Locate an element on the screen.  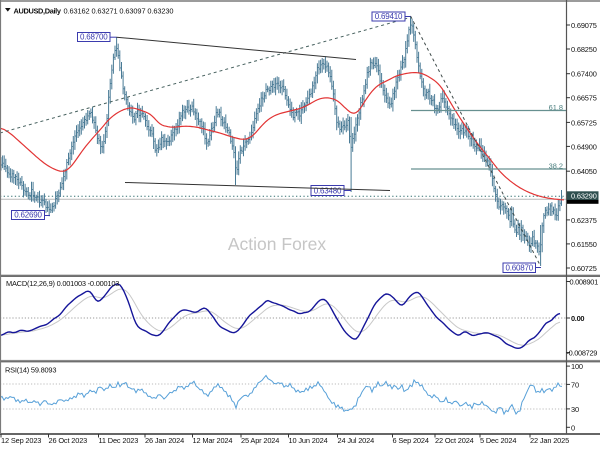
svg-text: Action Forex is located at coordinates (277, 244).